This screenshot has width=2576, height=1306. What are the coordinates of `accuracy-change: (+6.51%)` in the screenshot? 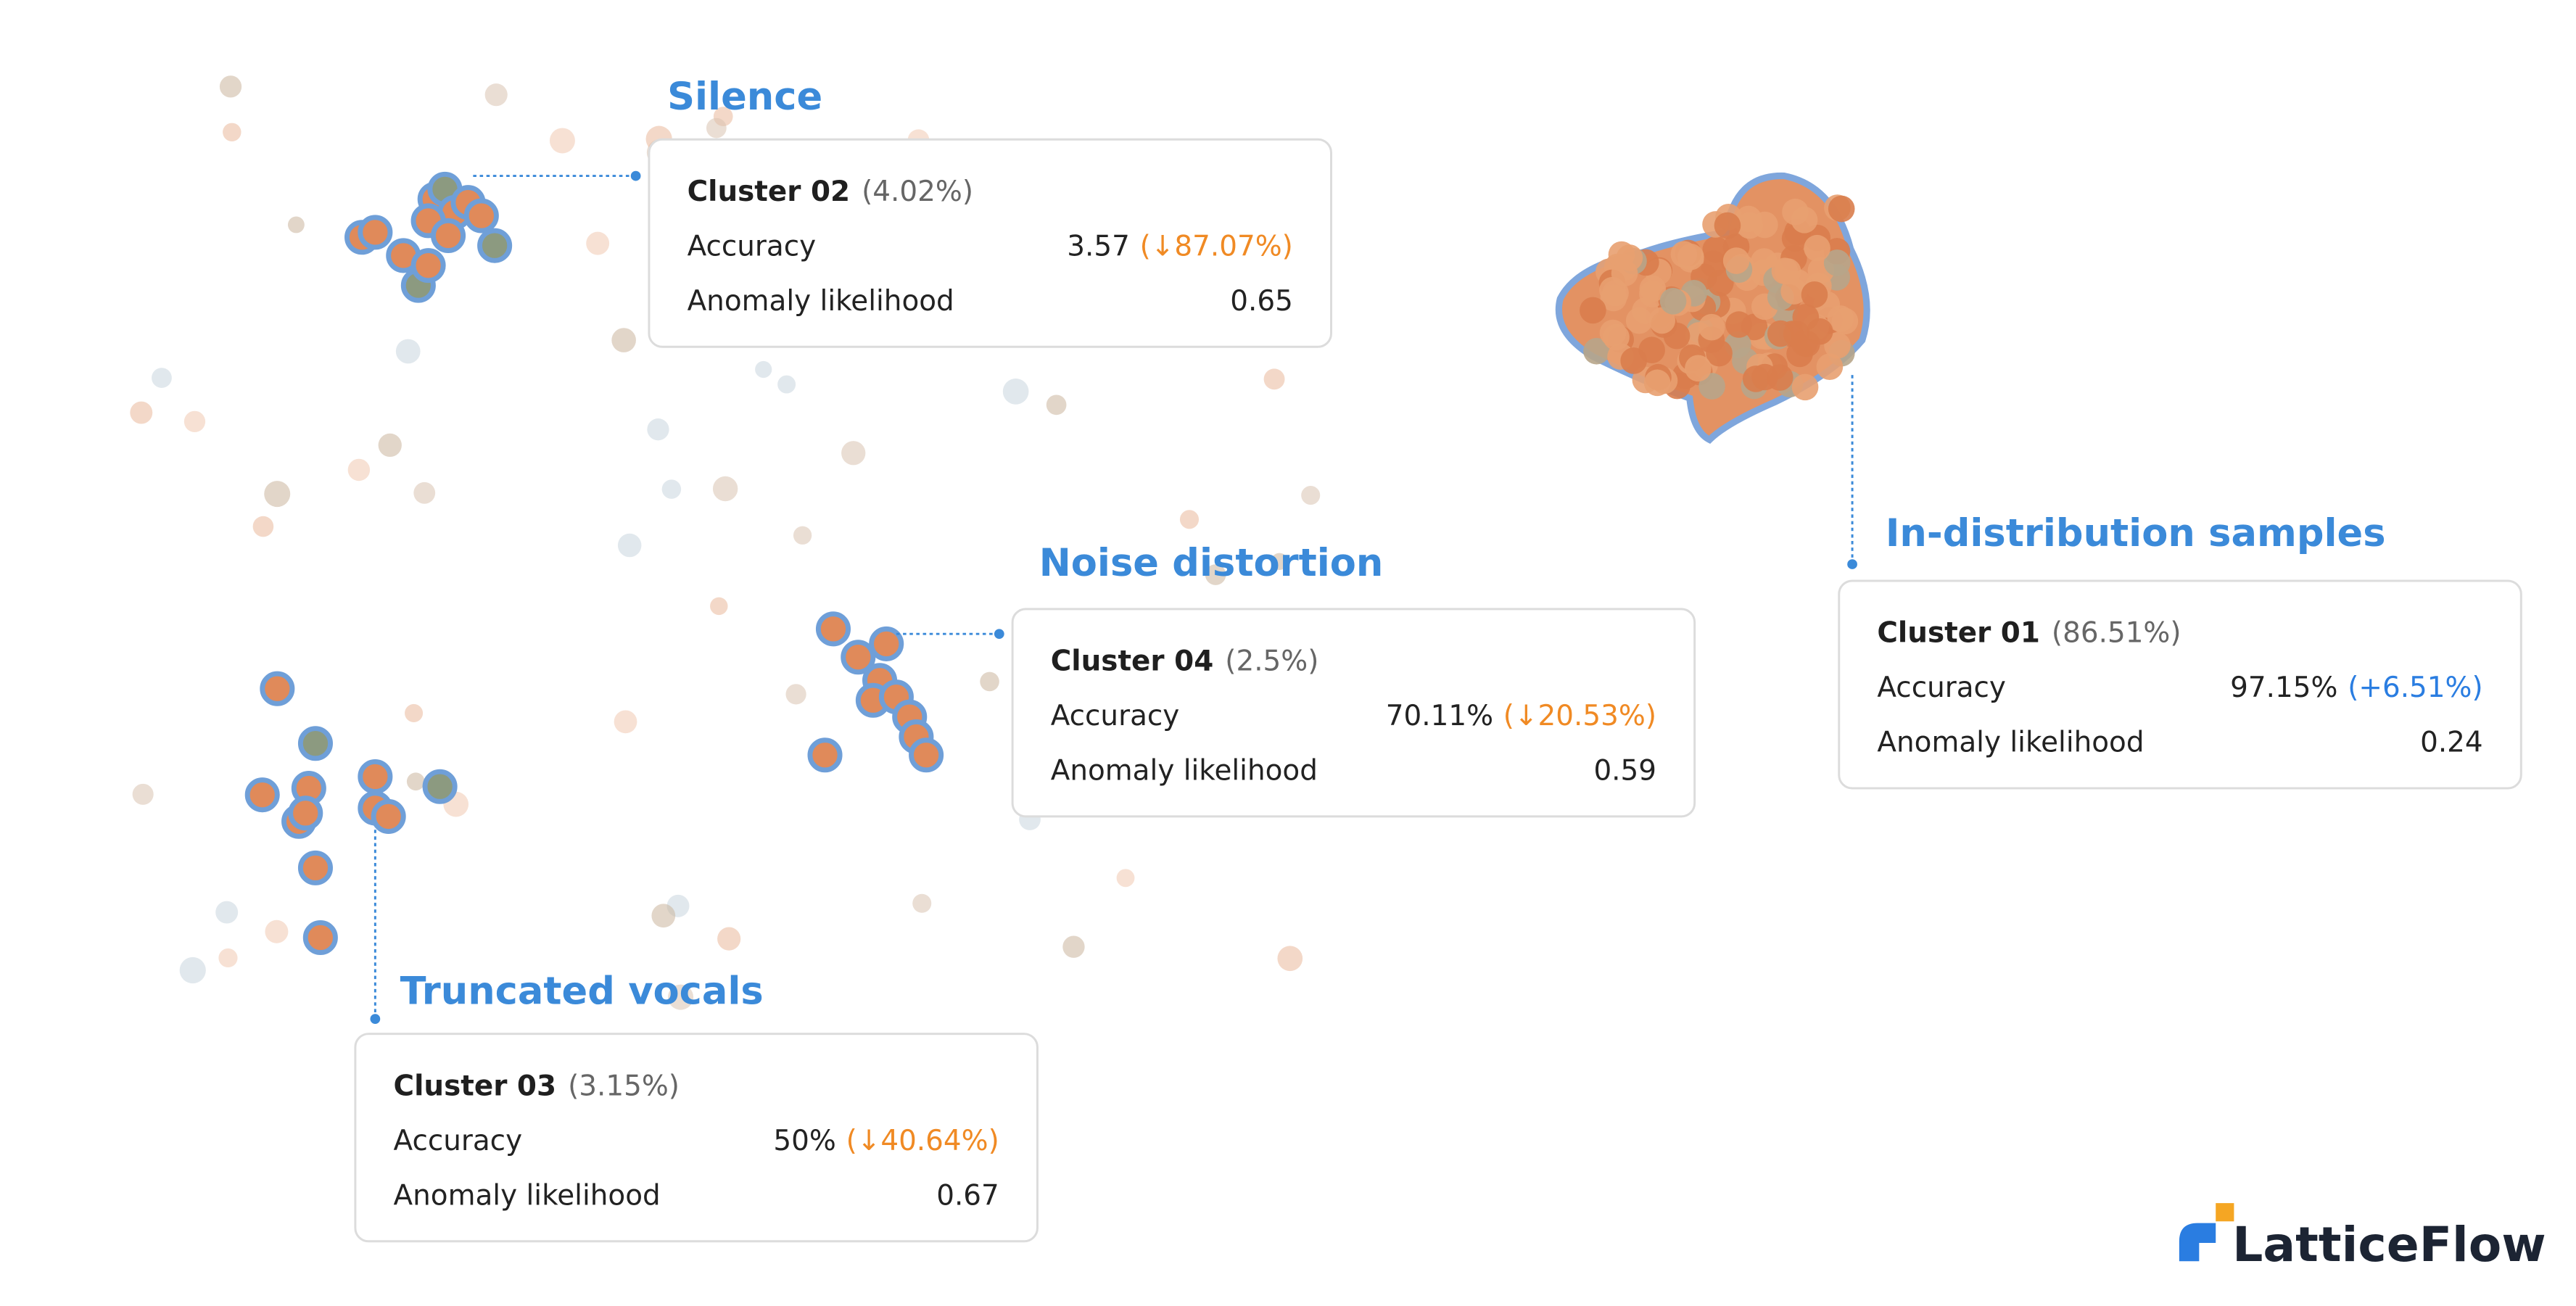 It's located at (2415, 687).